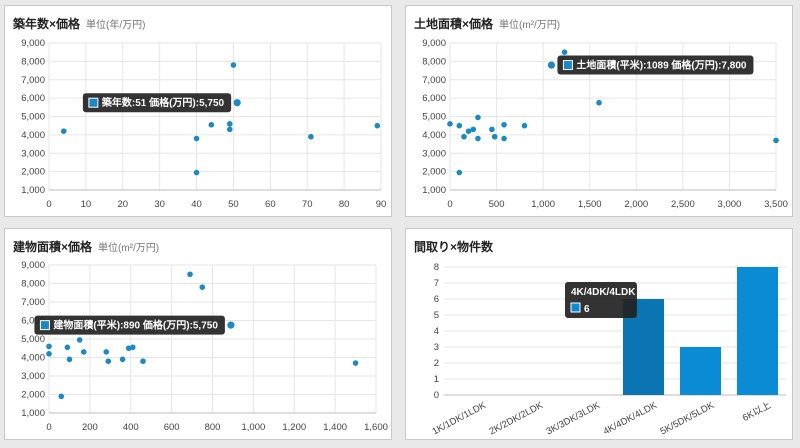  I want to click on x-tick-label: 70, so click(307, 204).